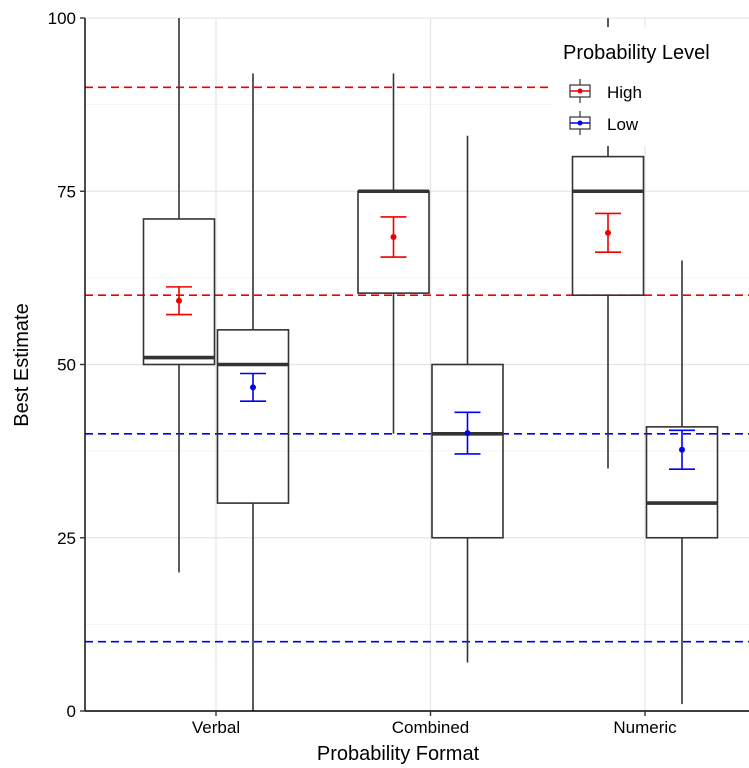  Describe the element at coordinates (636, 53) in the screenshot. I see `legend-title: Probability Level` at that location.